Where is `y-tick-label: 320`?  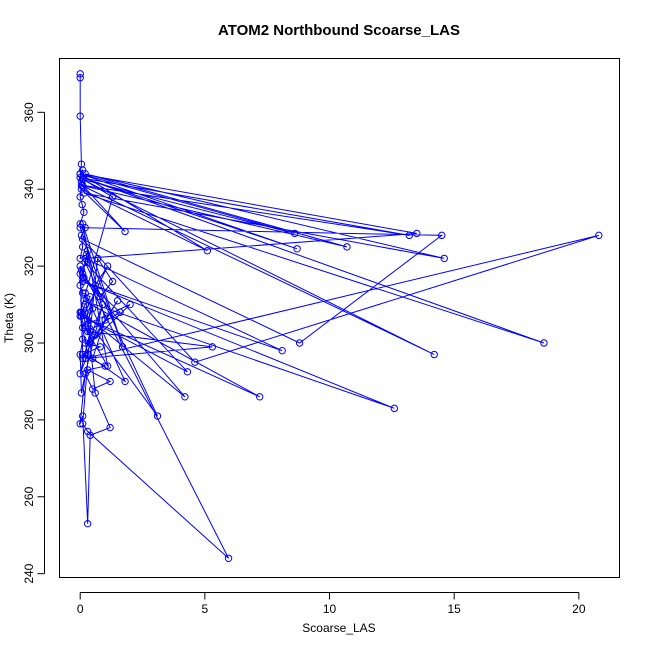 y-tick-label: 320 is located at coordinates (29, 266).